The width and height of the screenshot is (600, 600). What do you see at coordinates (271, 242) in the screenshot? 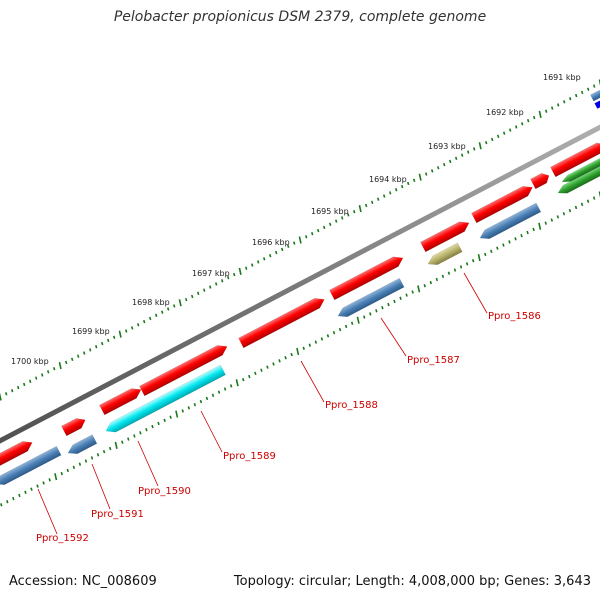
I see `kbp-label-1696: 1696 kbp` at bounding box center [271, 242].